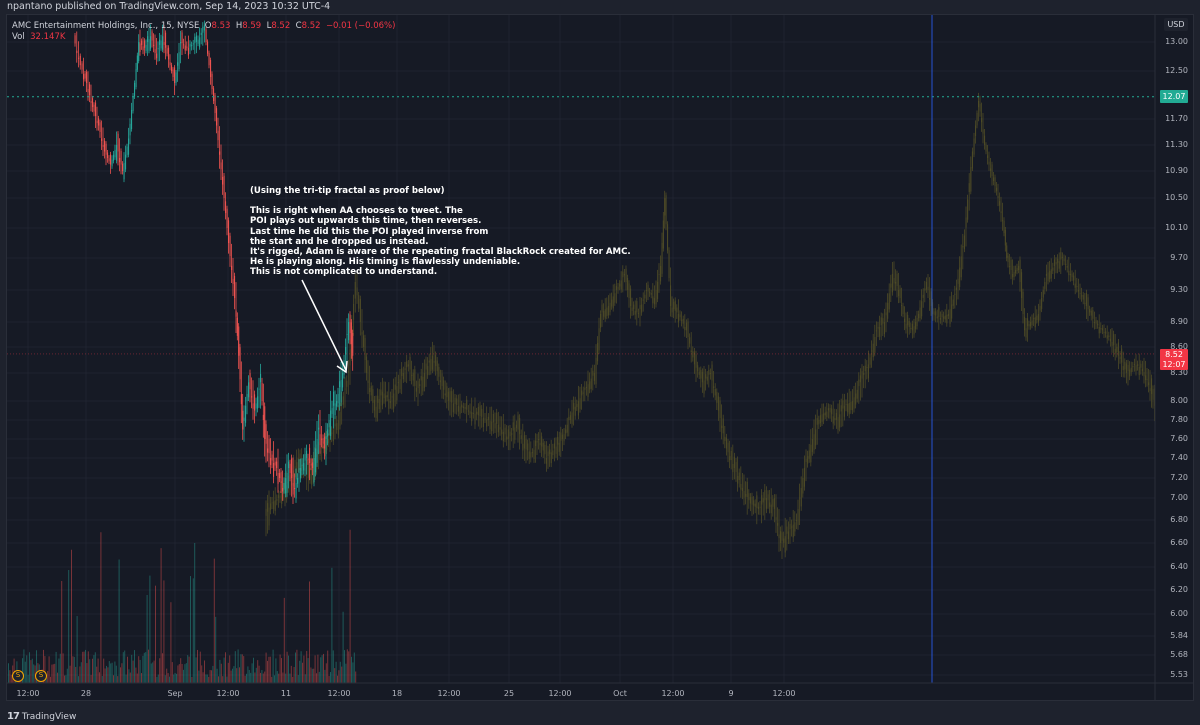 The image size is (1200, 725). Describe the element at coordinates (344, 272) in the screenshot. I see `annotation-line: This is not complicated to understand.` at that location.